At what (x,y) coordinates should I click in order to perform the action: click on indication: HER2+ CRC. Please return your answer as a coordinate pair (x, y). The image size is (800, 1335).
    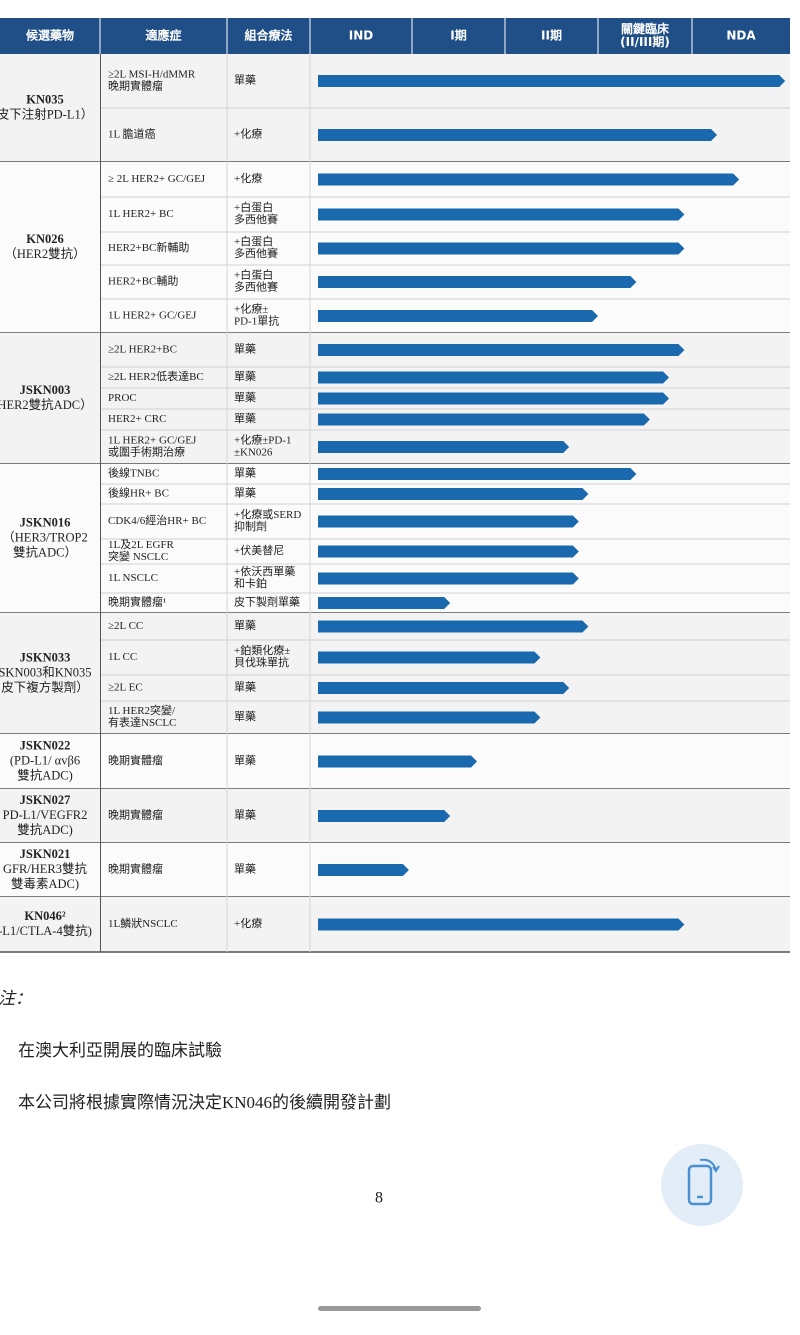
    Looking at the image, I should click on (137, 419).